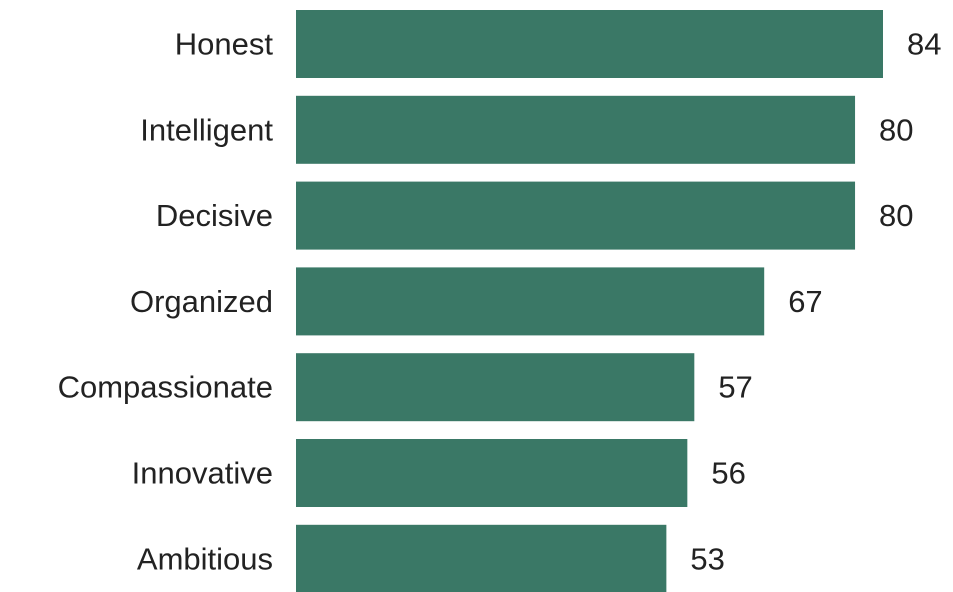 The image size is (953, 592). What do you see at coordinates (214, 215) in the screenshot?
I see `category-label-decisive: Decisive` at bounding box center [214, 215].